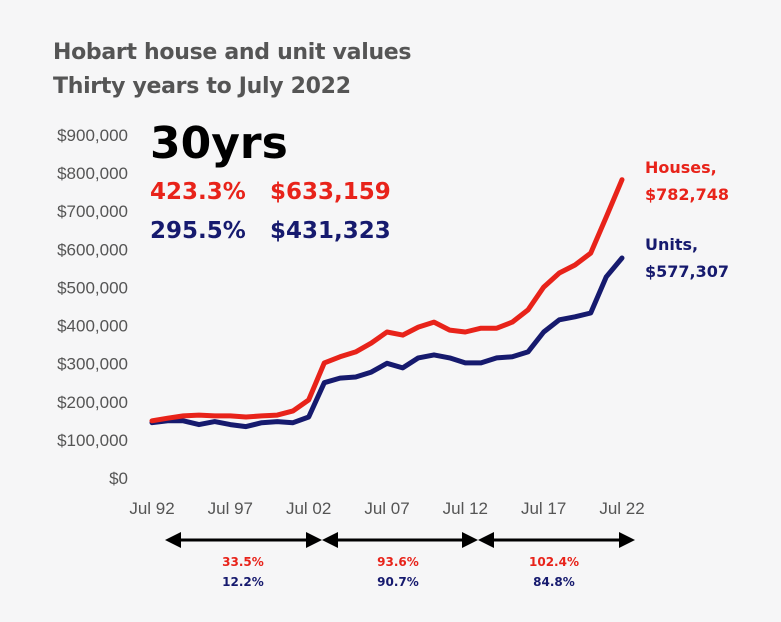 This screenshot has height=622, width=781. I want to click on x-tick-label: Jul 22, so click(621, 508).